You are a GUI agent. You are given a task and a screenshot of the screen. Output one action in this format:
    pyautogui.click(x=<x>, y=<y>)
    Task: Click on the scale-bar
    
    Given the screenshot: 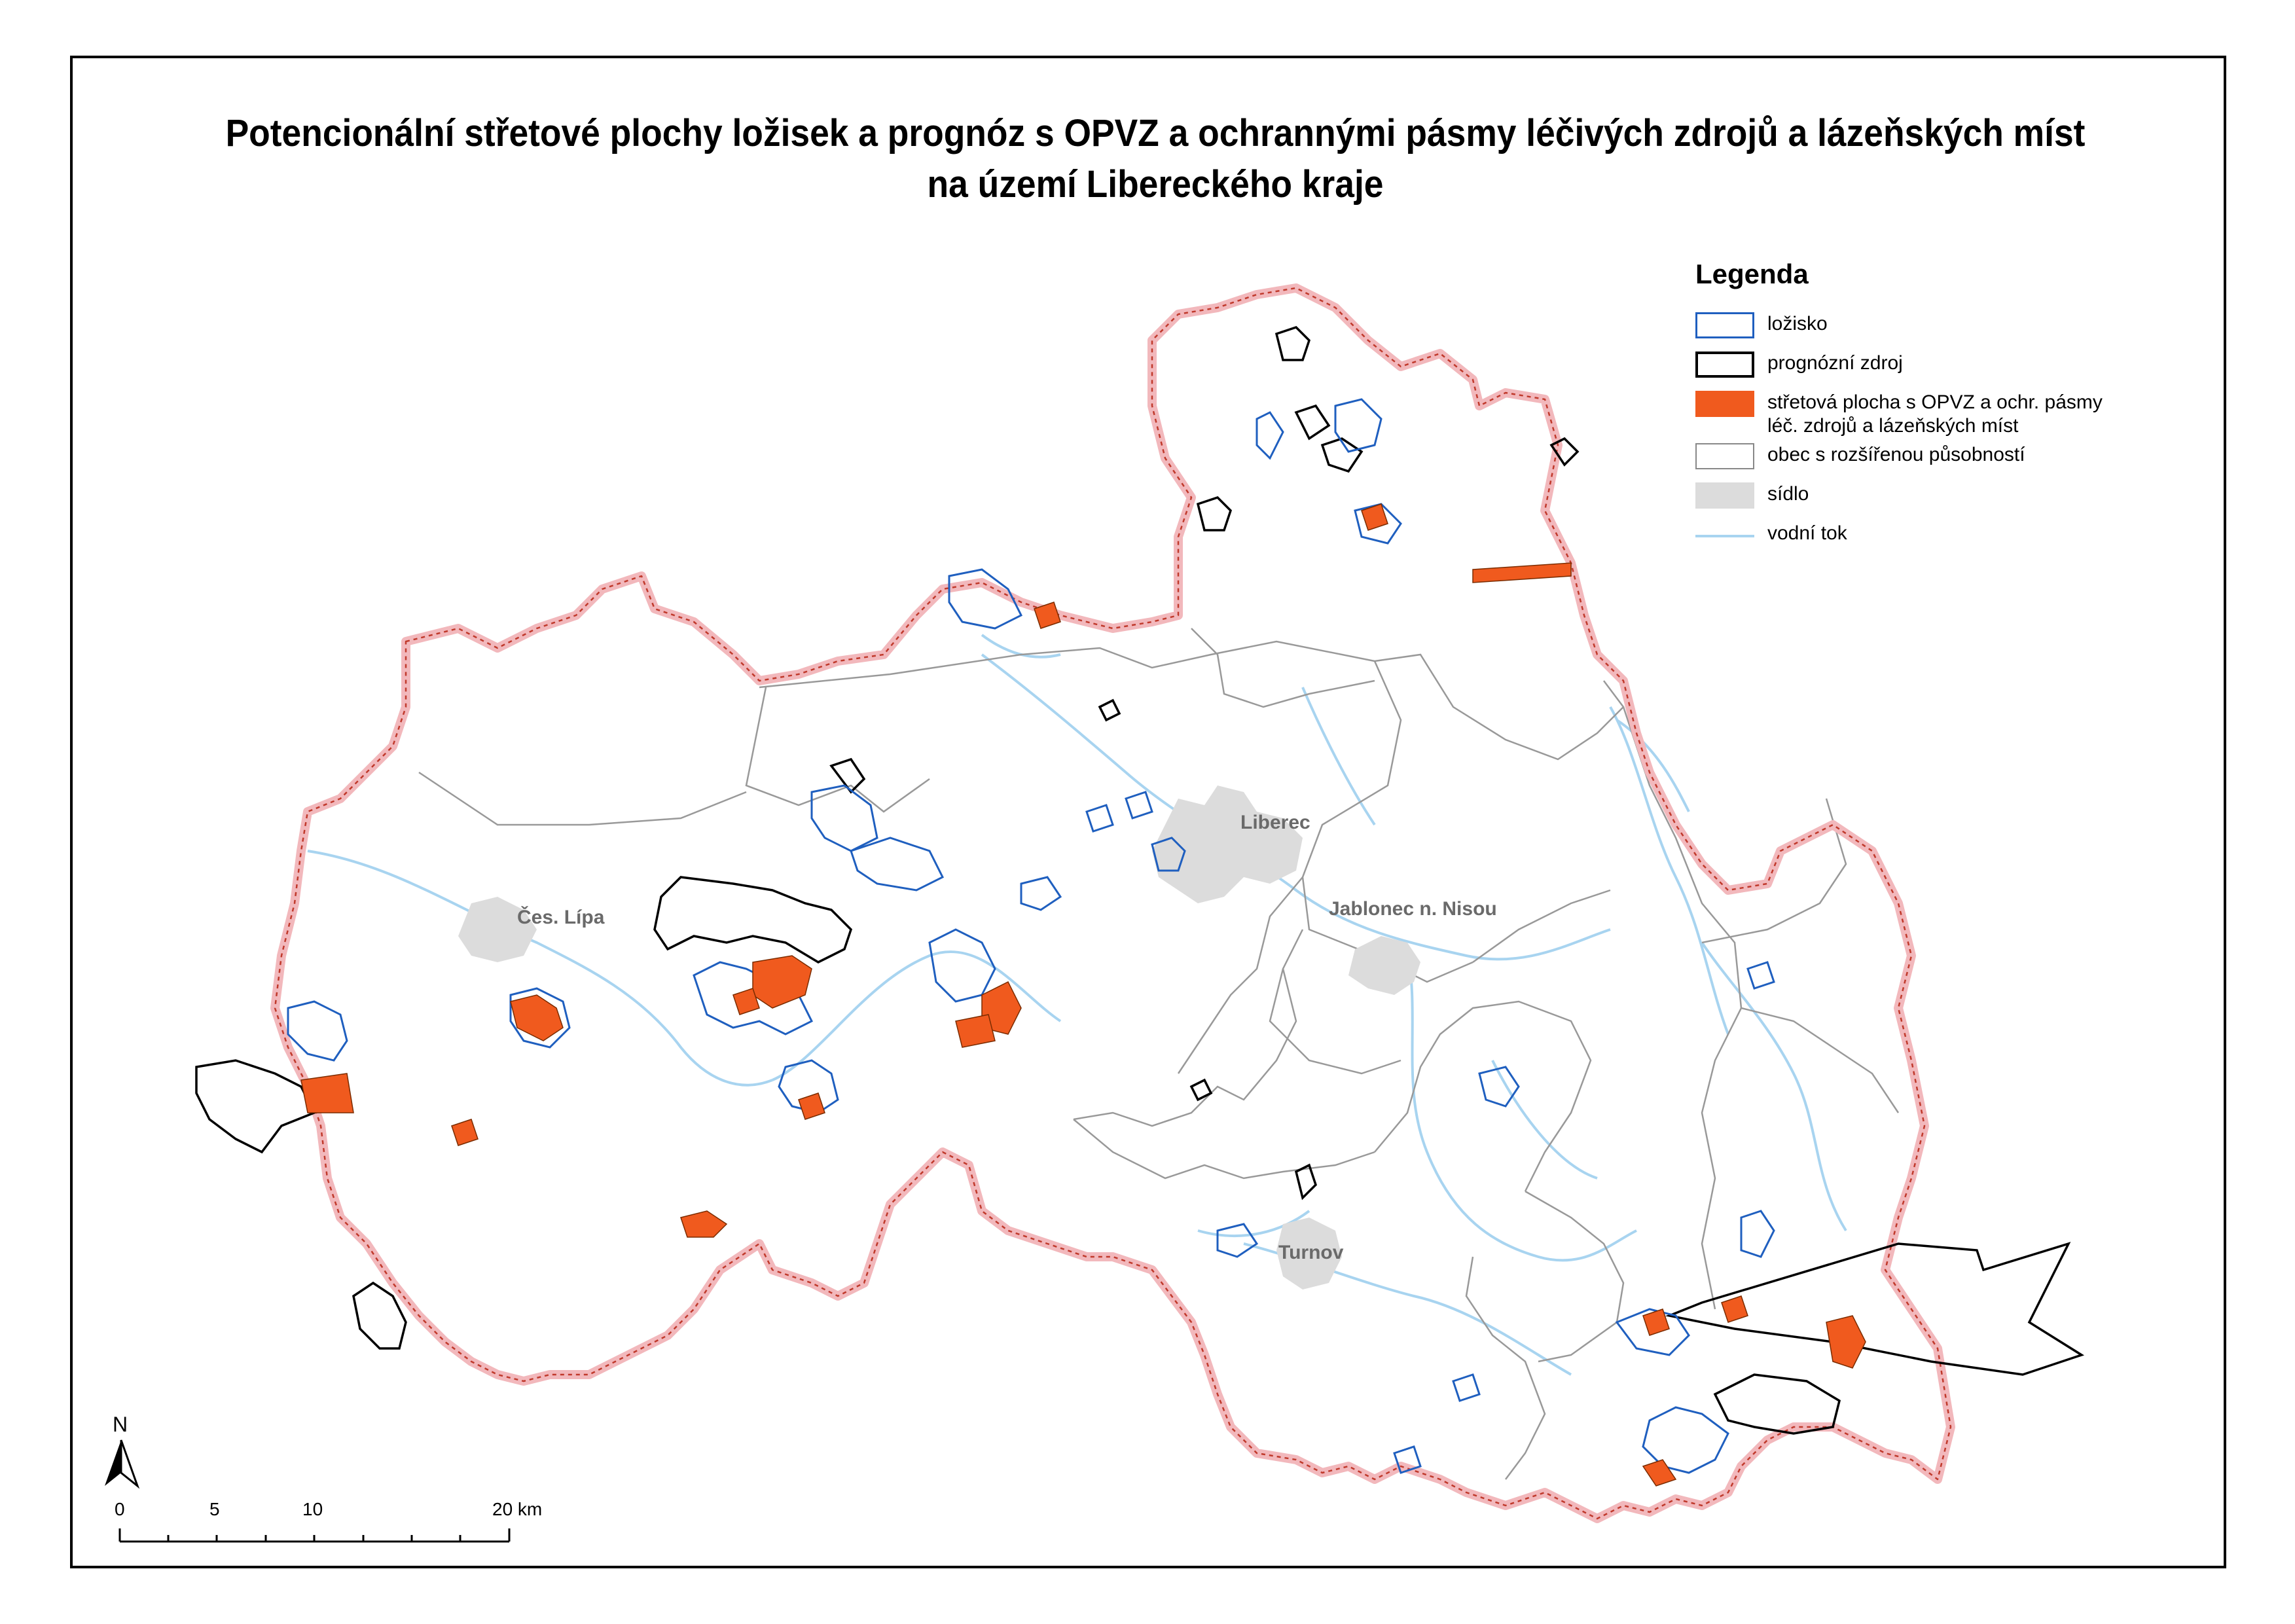 What is the action you would take?
    pyautogui.click(x=315, y=1535)
    